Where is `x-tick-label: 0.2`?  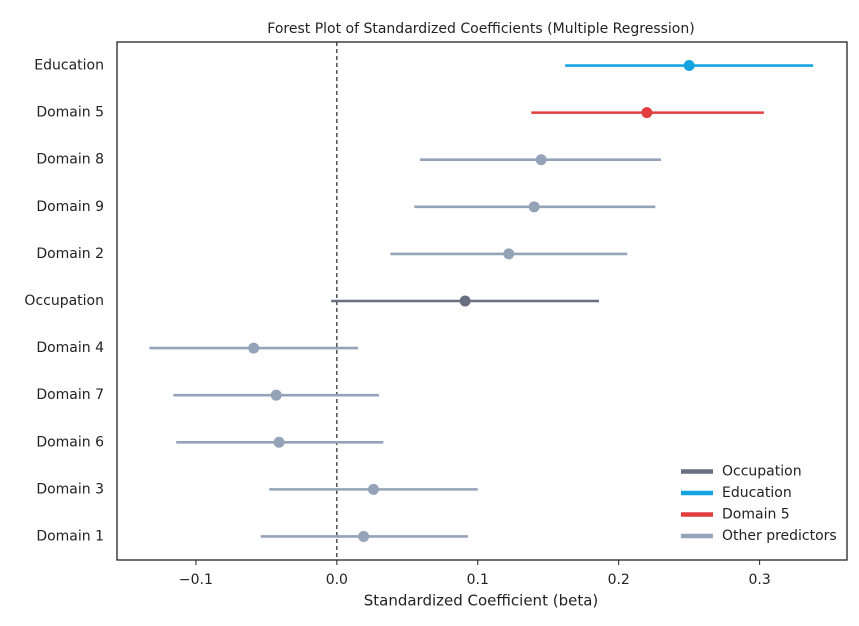 x-tick-label: 0.2 is located at coordinates (619, 580).